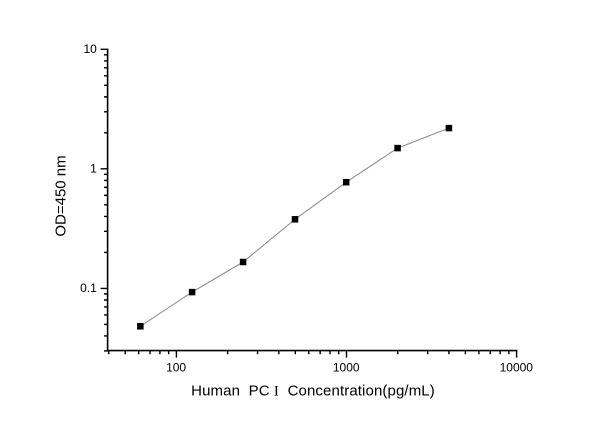 This screenshot has width=600, height=426. I want to click on svg-text: 10000, so click(517, 367).